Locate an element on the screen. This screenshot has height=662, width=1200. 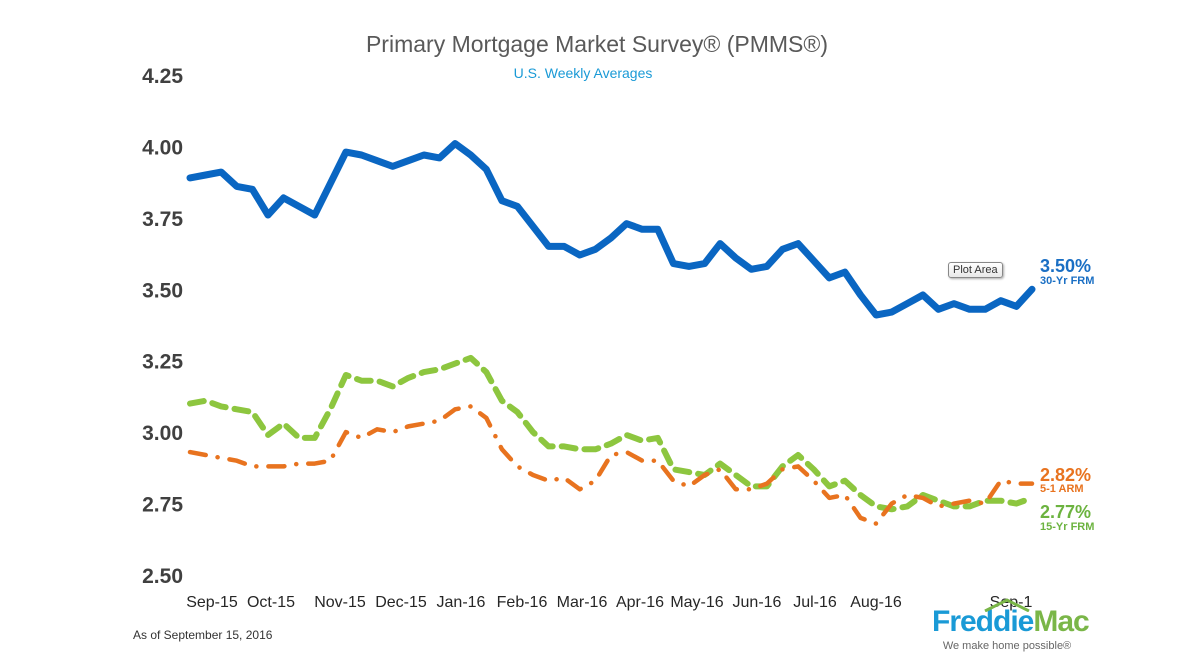
as-of-date: As of September 15, 2016 is located at coordinates (203, 635).